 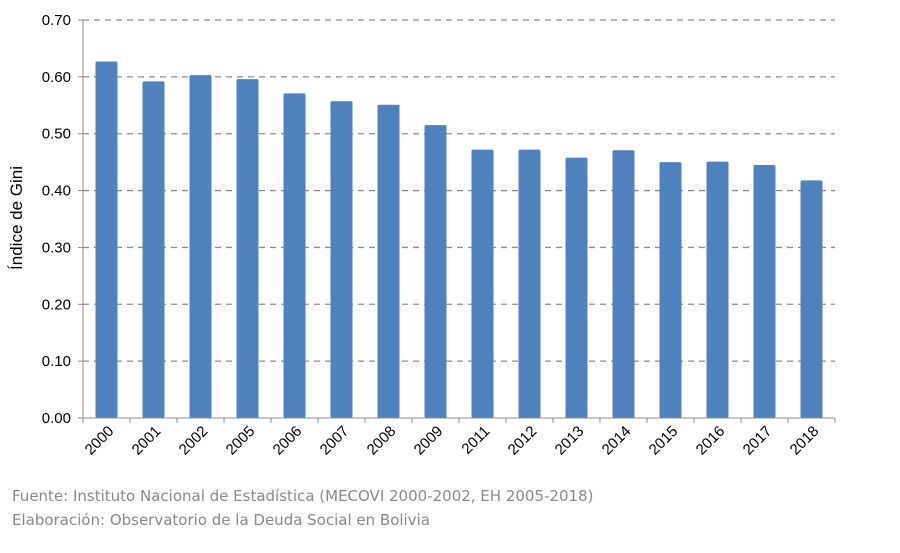 I want to click on x-tick-label: 2017, so click(x=758, y=441).